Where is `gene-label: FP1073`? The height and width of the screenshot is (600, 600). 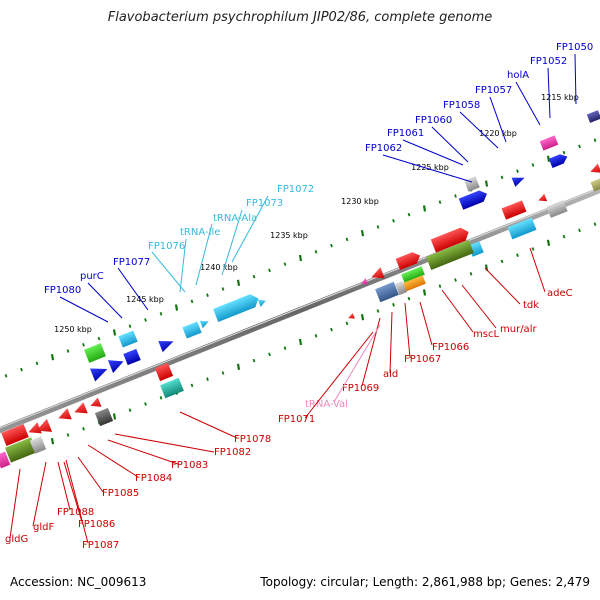 gene-label: FP1073 is located at coordinates (252, 237).